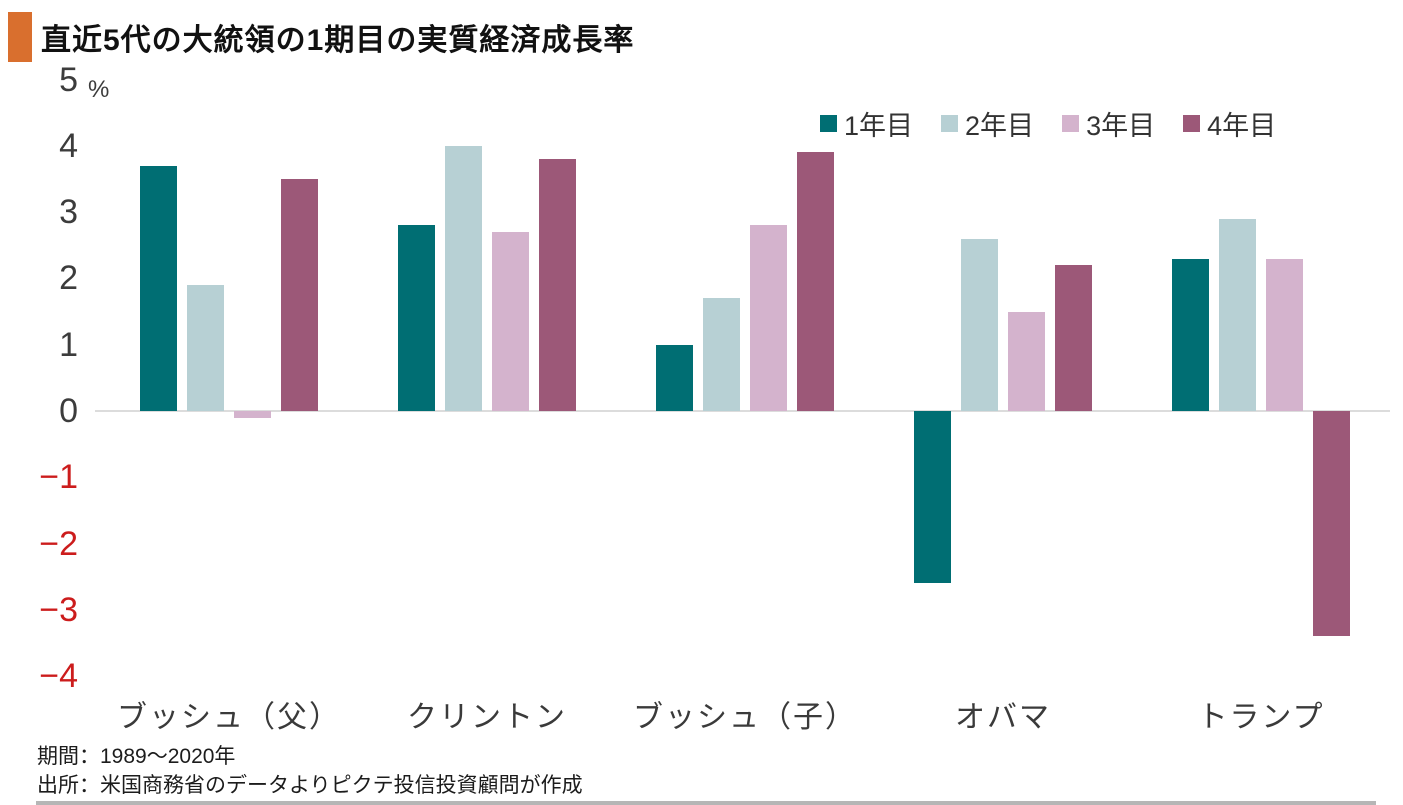  Describe the element at coordinates (487, 717) in the screenshot. I see `category-label-2: クリントン` at that location.